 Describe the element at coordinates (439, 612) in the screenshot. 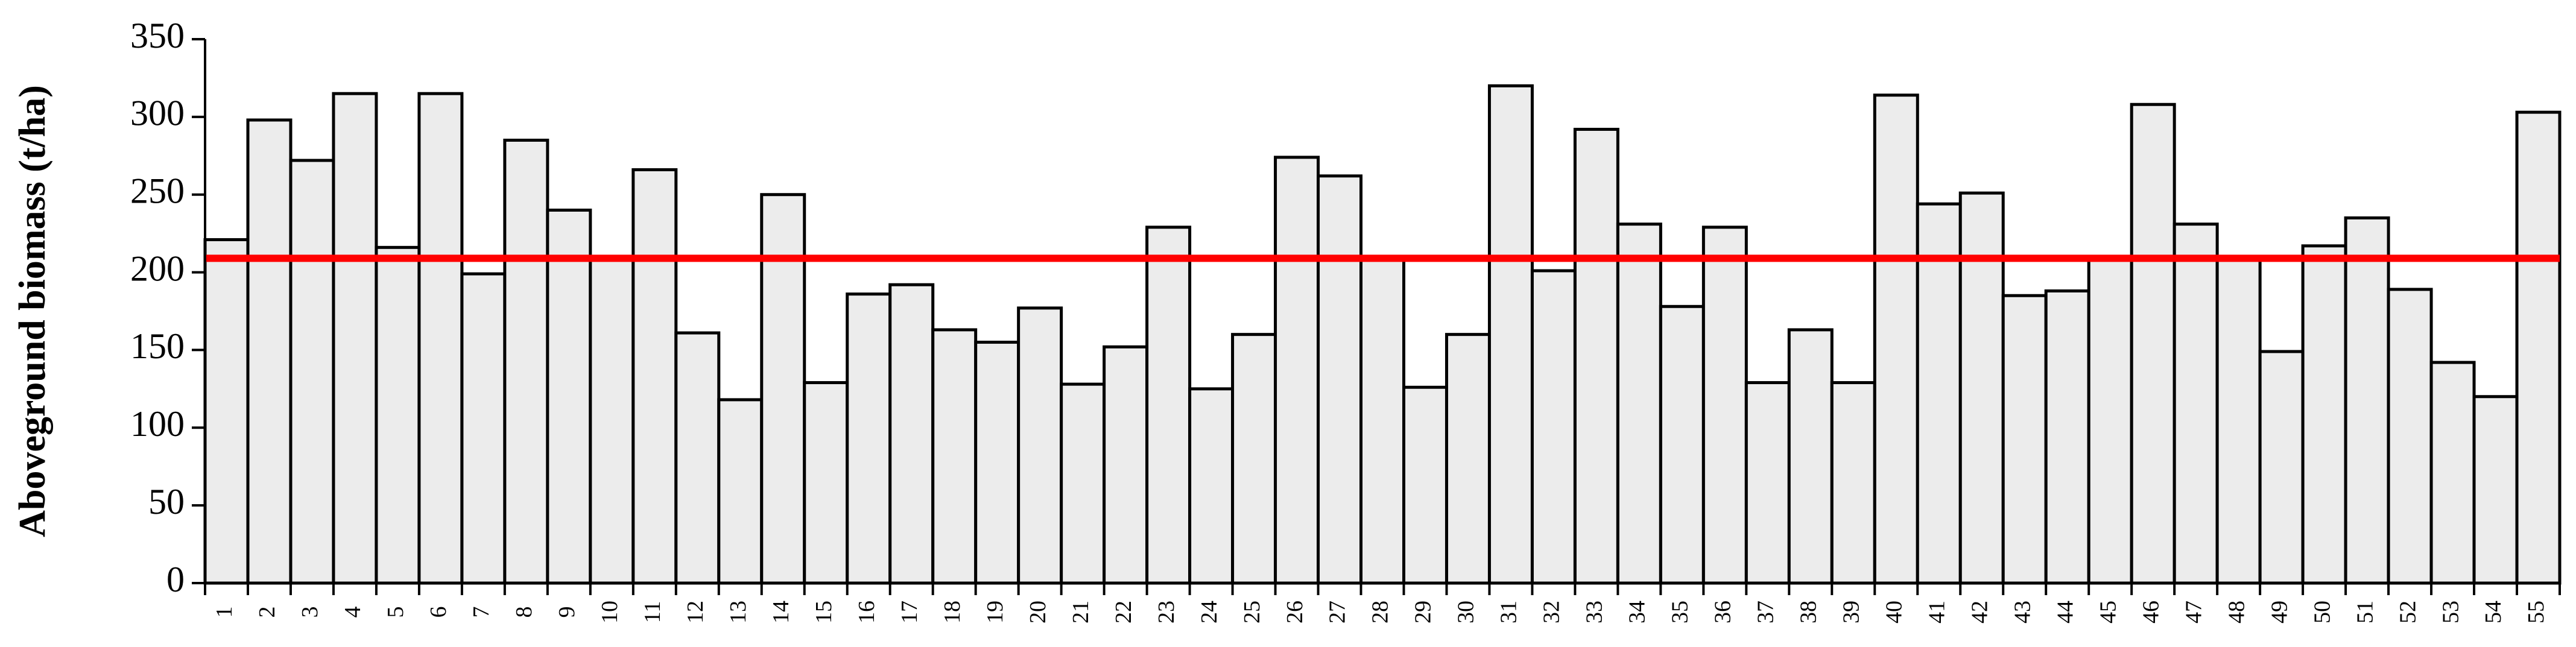

I see `x-tick-label: 6` at that location.